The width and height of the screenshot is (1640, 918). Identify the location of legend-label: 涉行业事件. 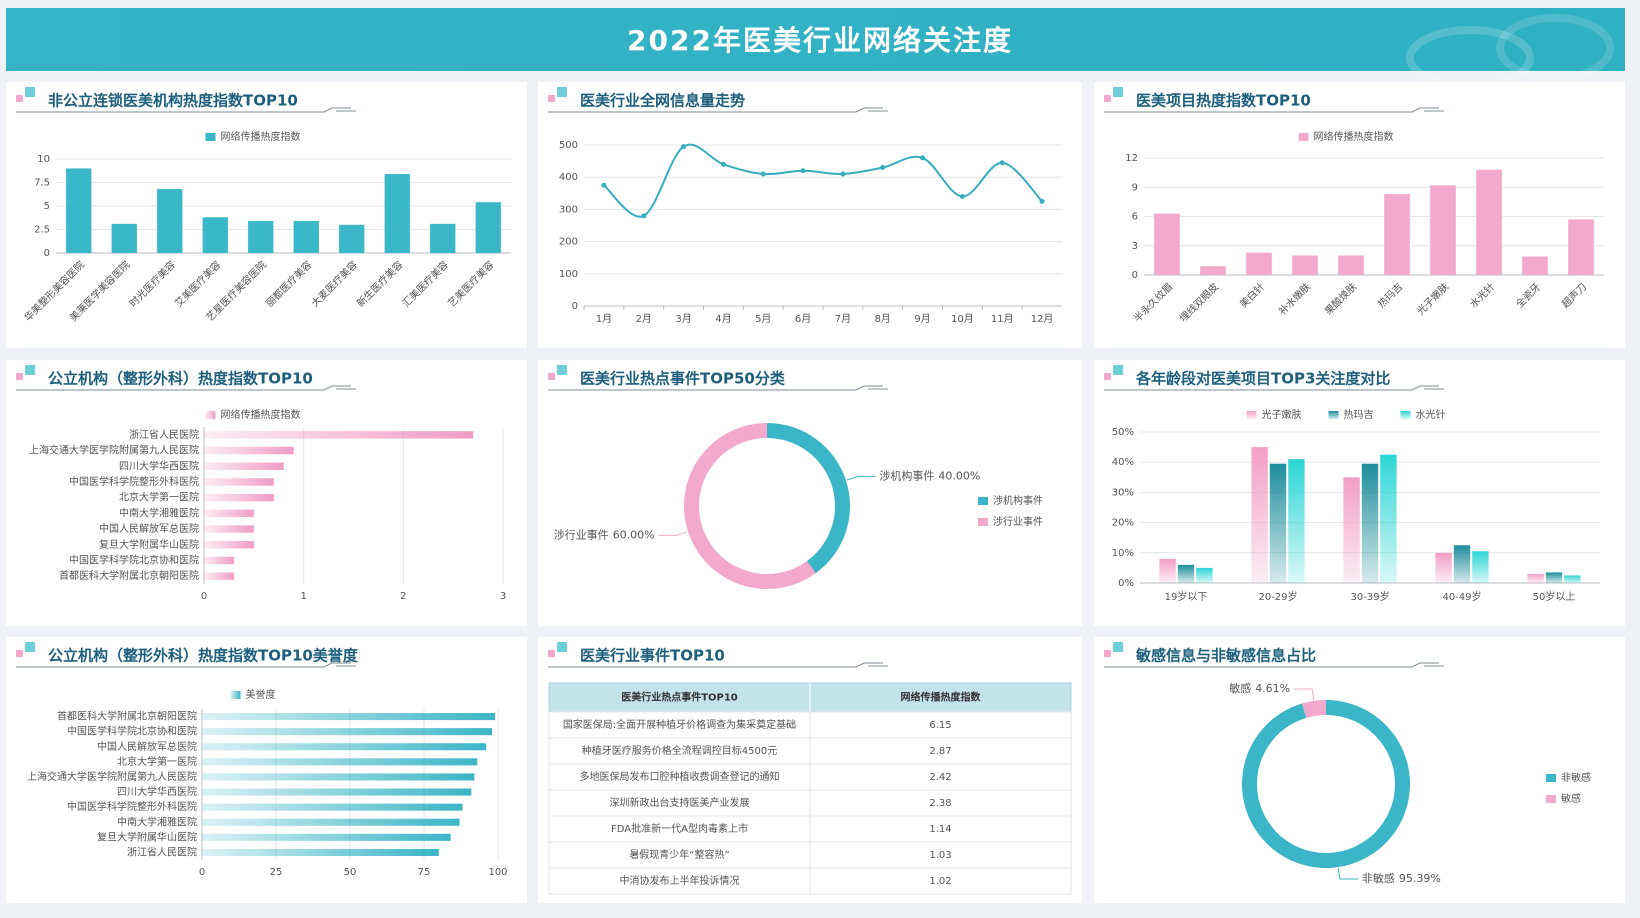
(1018, 521).